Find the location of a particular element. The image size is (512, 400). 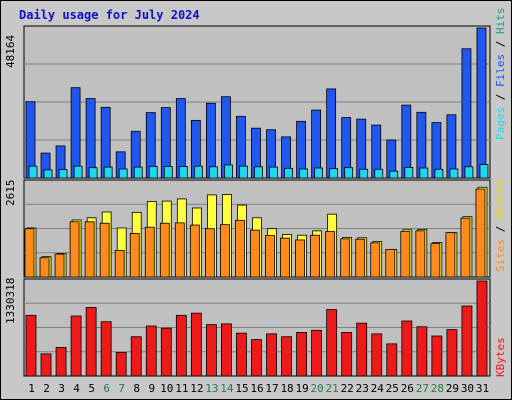

day-label-10: 10 is located at coordinates (166, 388).